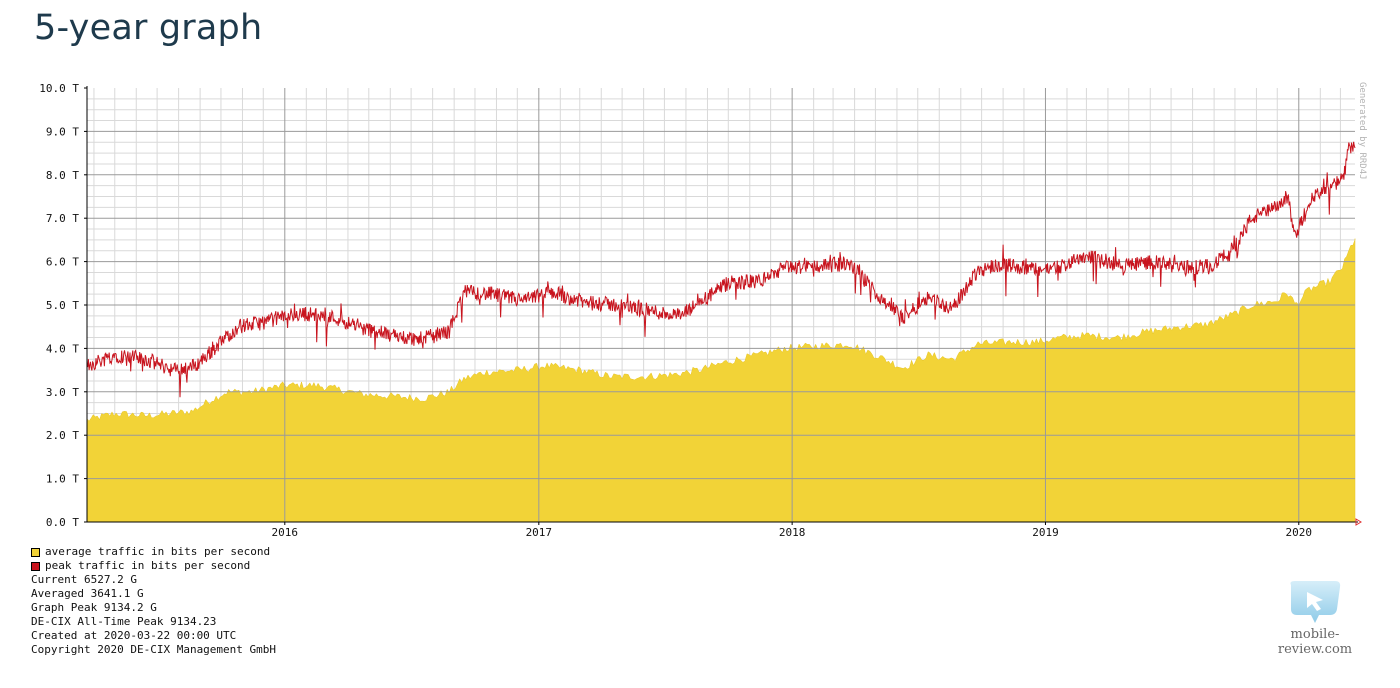 The height and width of the screenshot is (688, 1400). I want to click on legend-label-average: average traffic in bits per second, so click(158, 551).